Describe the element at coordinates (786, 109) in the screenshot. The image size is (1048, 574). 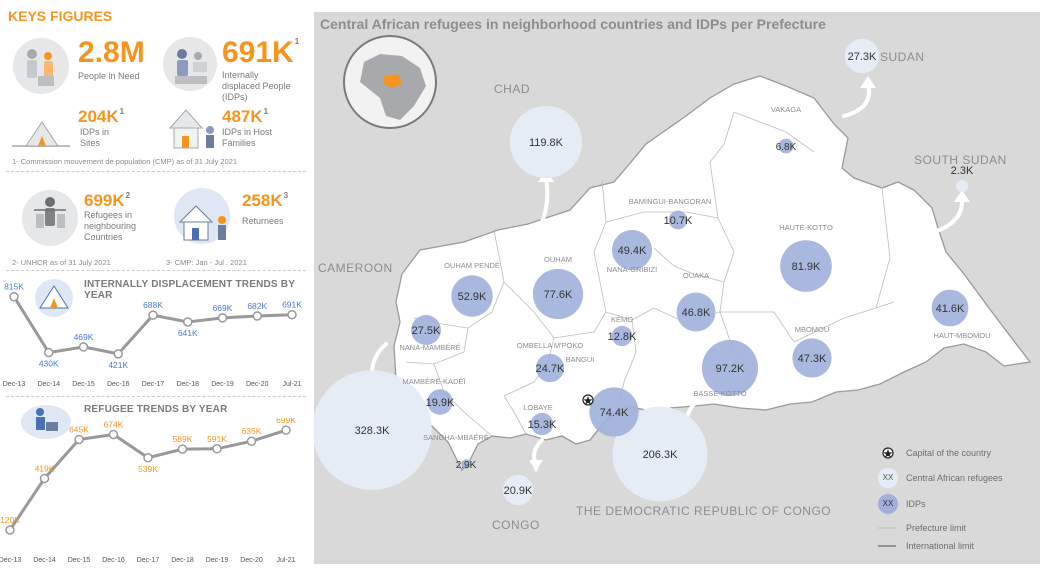
I see `prefecture-name: VAKAGA` at that location.